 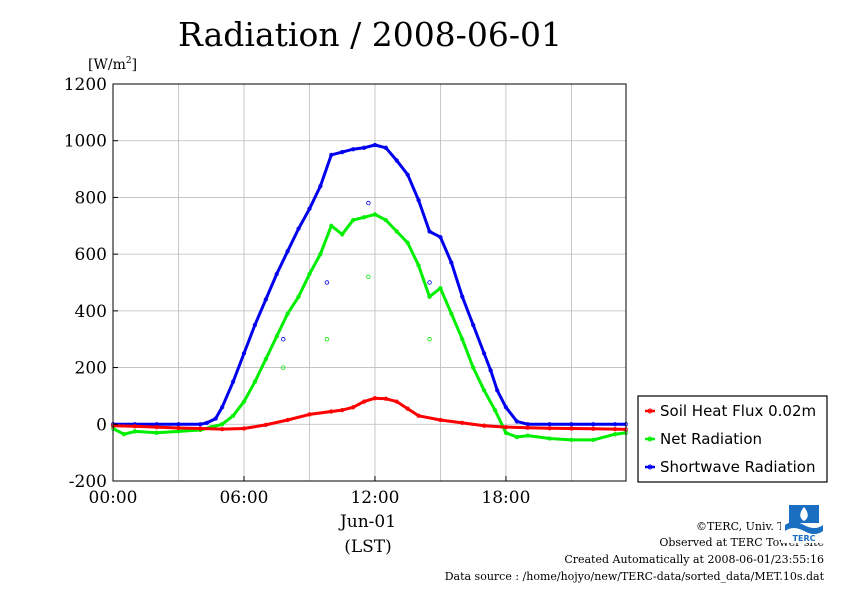 I want to click on x-axis-date: Jun-01, so click(x=367, y=522).